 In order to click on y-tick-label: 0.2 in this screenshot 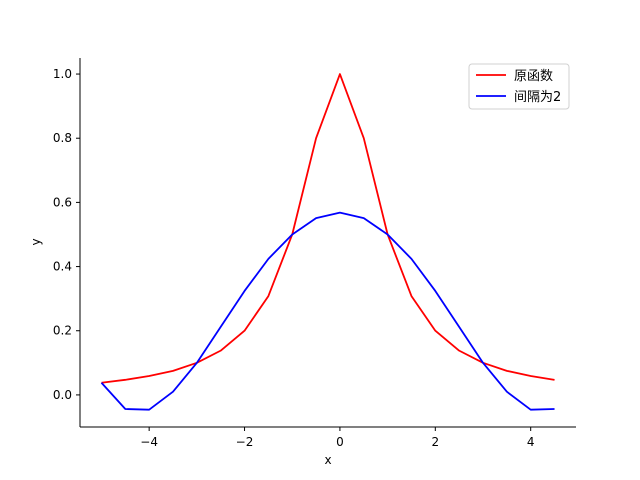, I will do `click(62, 331)`.